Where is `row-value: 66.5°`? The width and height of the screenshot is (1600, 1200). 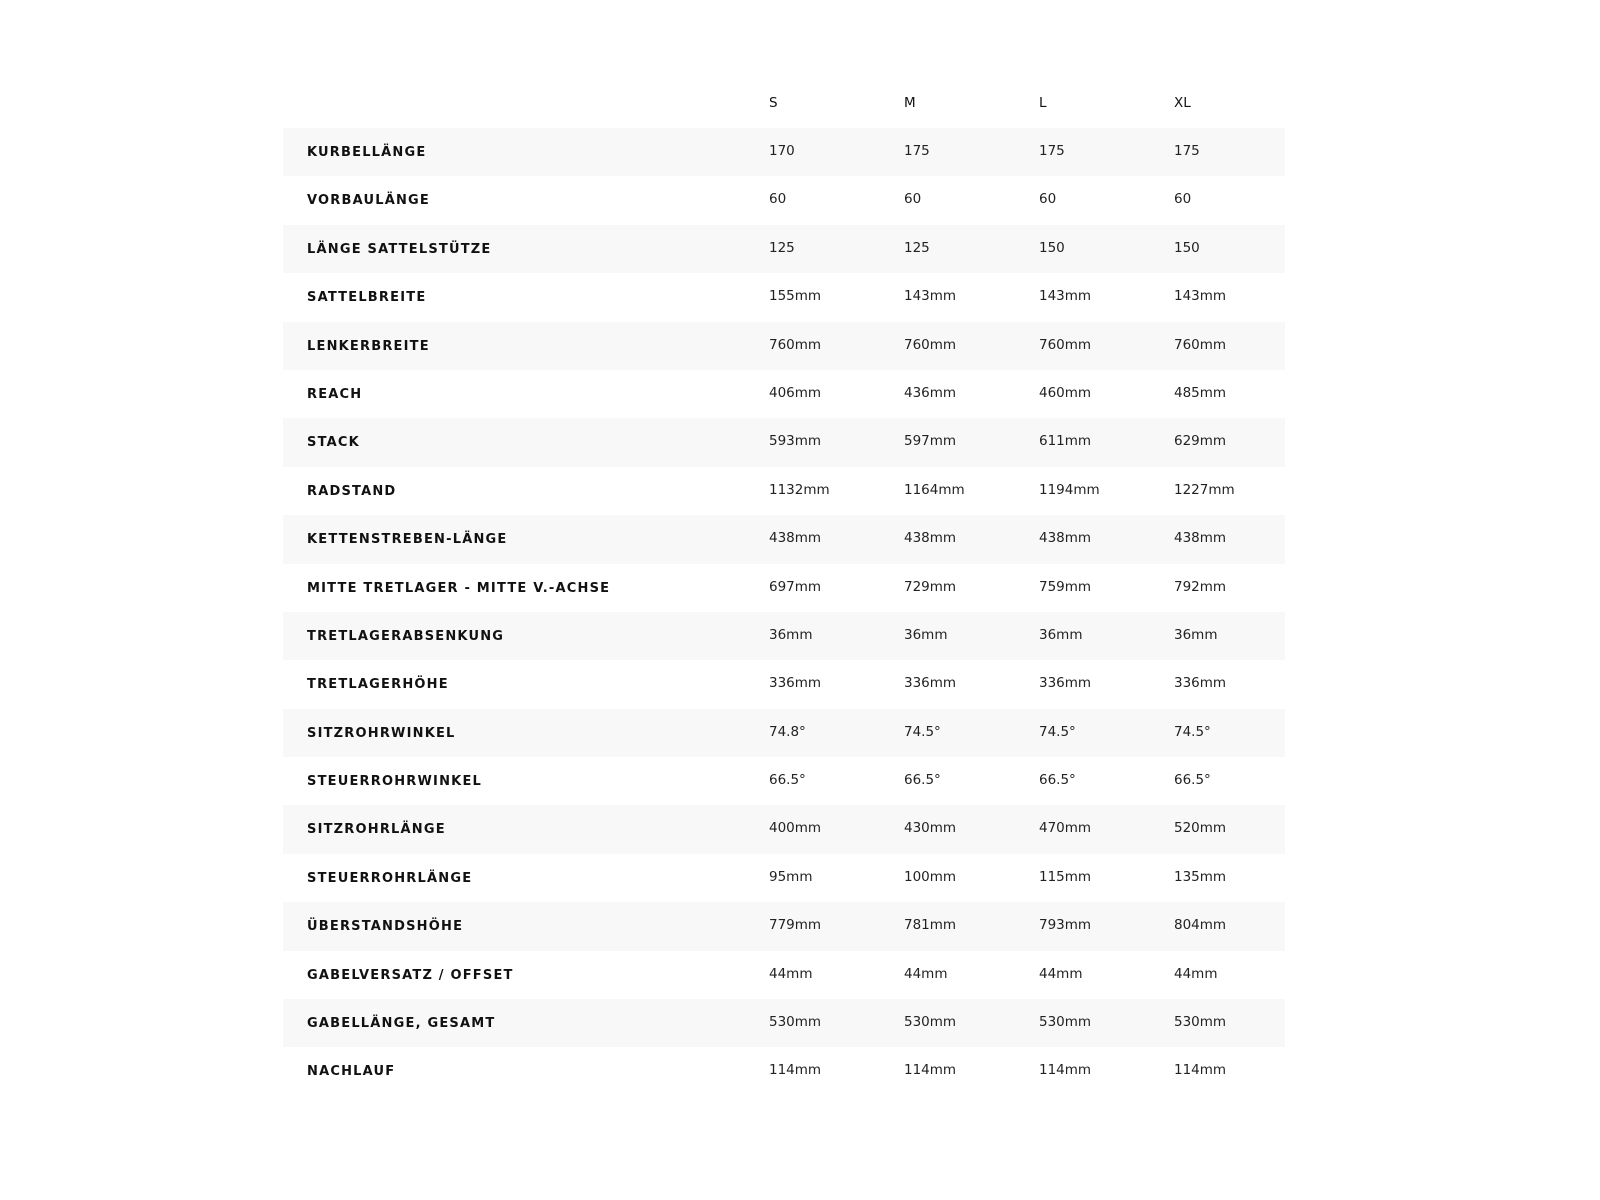 row-value: 66.5° is located at coordinates (1192, 780).